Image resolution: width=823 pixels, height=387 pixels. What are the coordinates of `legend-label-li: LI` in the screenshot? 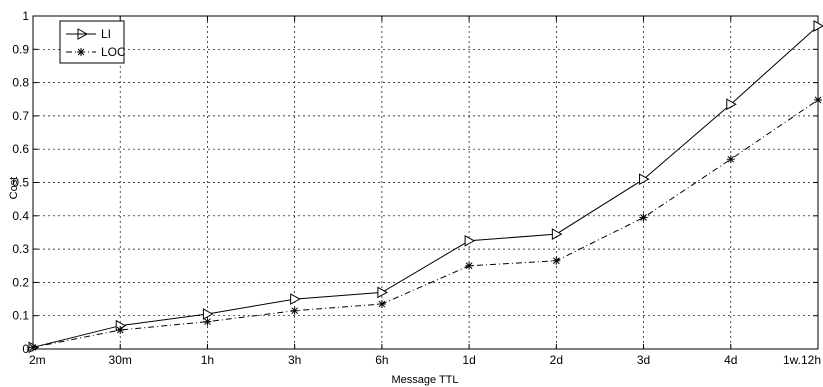 It's located at (106, 34).